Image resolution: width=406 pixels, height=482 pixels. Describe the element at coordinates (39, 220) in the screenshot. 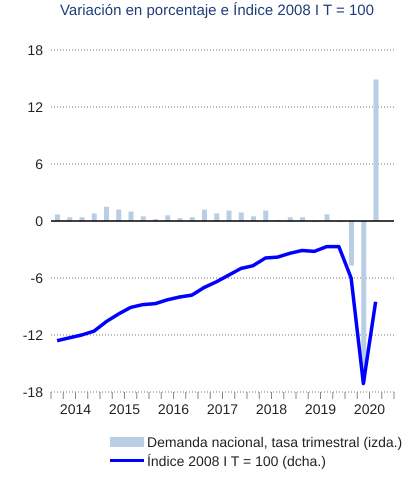

I see `y-tick-label: 0` at that location.